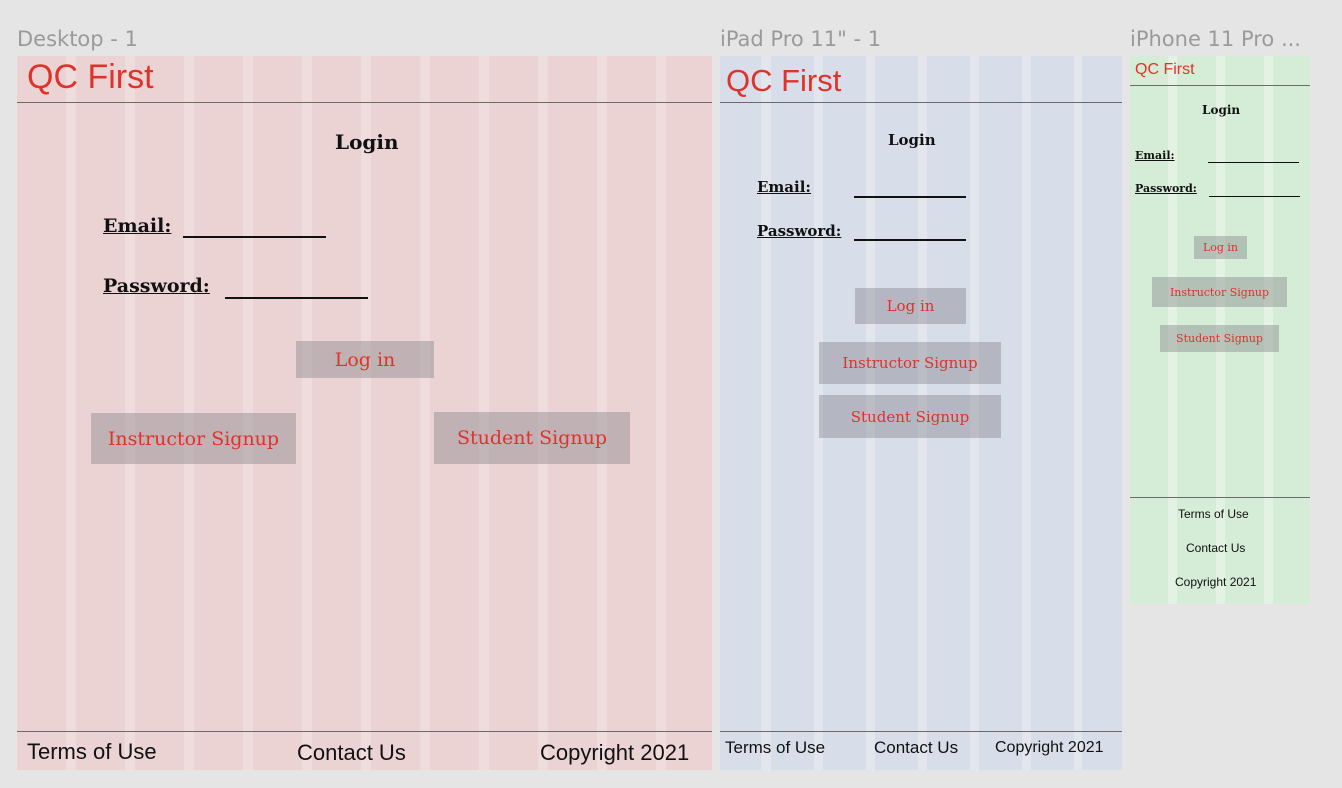 The height and width of the screenshot is (788, 1342). Describe the element at coordinates (801, 39) in the screenshot. I see `frame-label-ipad: iPad Pro 11" - 1` at that location.